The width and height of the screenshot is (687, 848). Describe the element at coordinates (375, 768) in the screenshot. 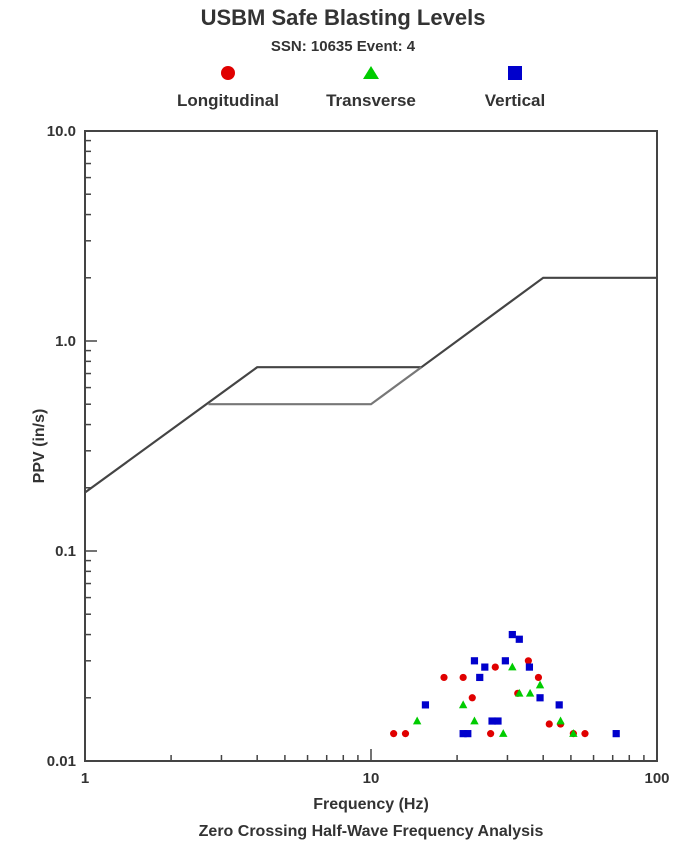

I see `x-axis: 1 10 100` at that location.